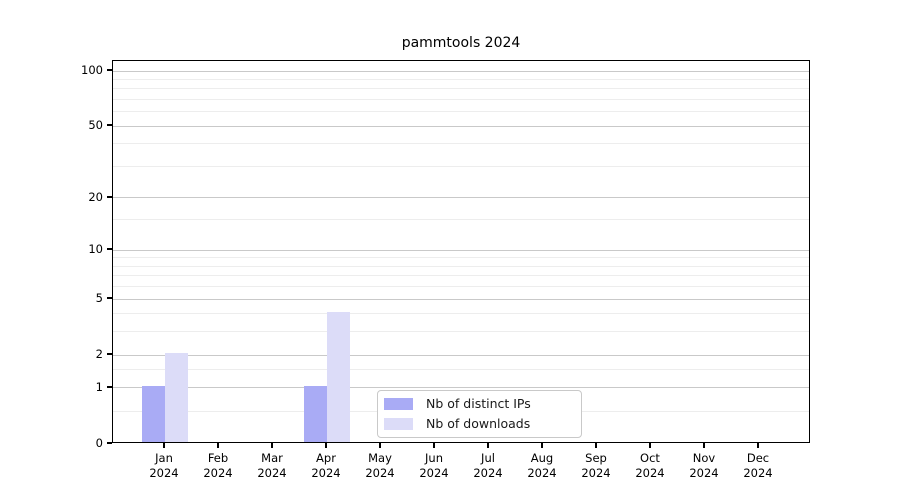 The height and width of the screenshot is (500, 900). Describe the element at coordinates (461, 370) in the screenshot. I see `gridline-minor-1.5` at that location.